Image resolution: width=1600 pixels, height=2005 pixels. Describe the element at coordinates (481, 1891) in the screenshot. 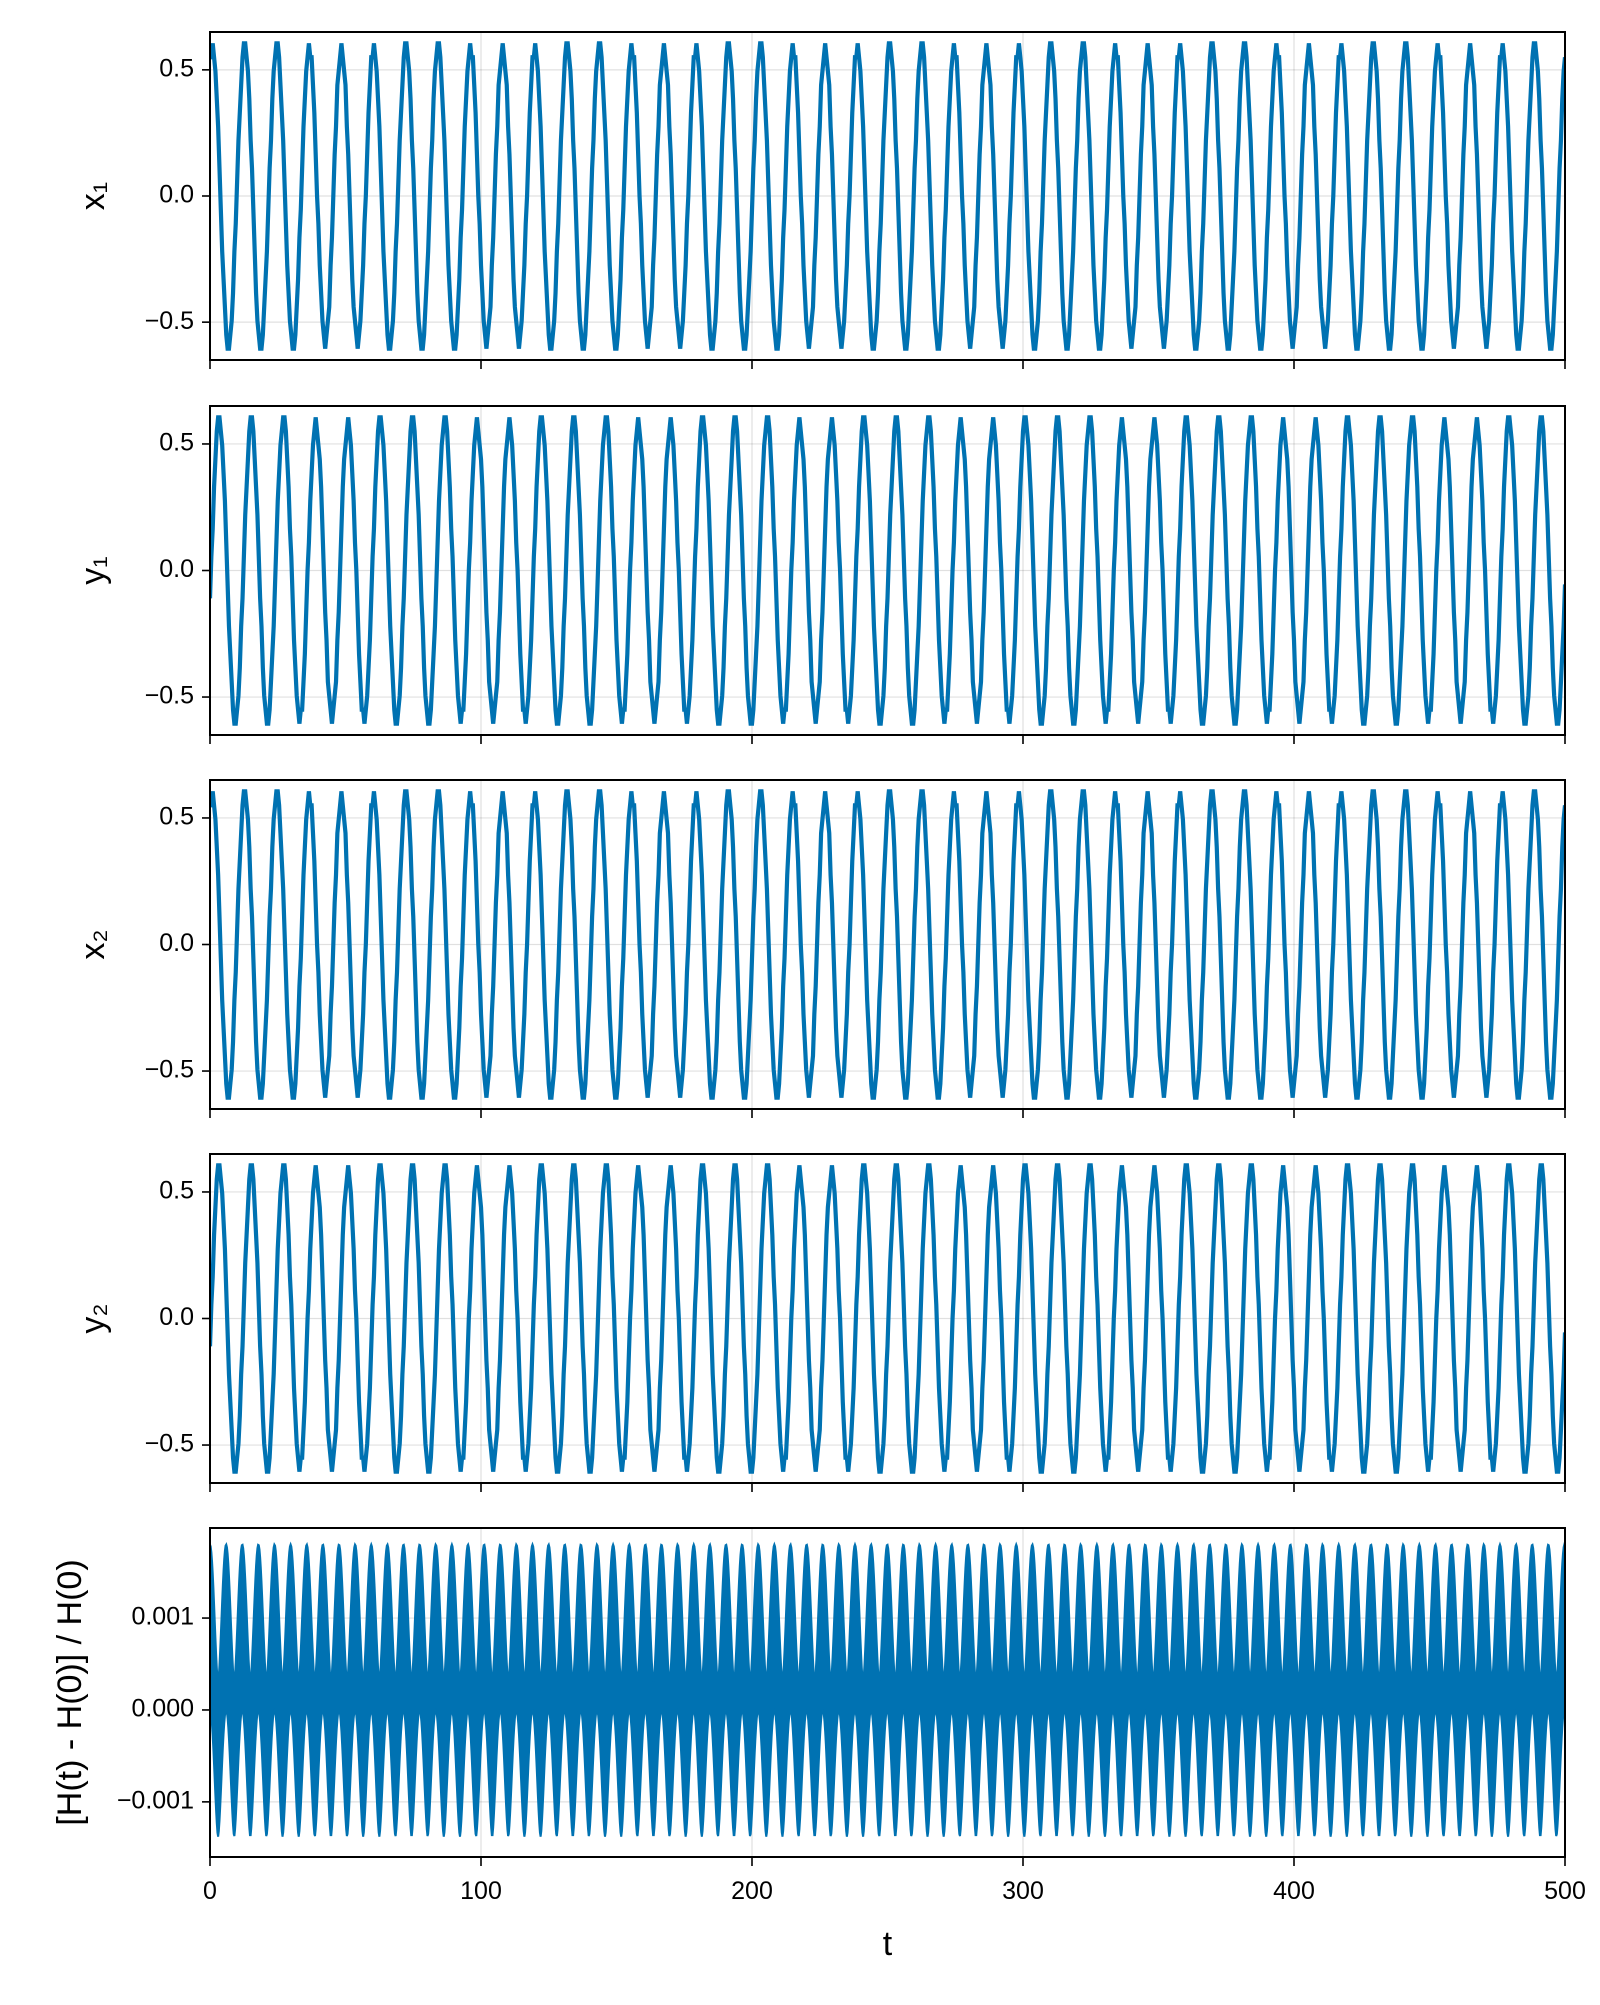

I see `x-tick-label: 100` at that location.